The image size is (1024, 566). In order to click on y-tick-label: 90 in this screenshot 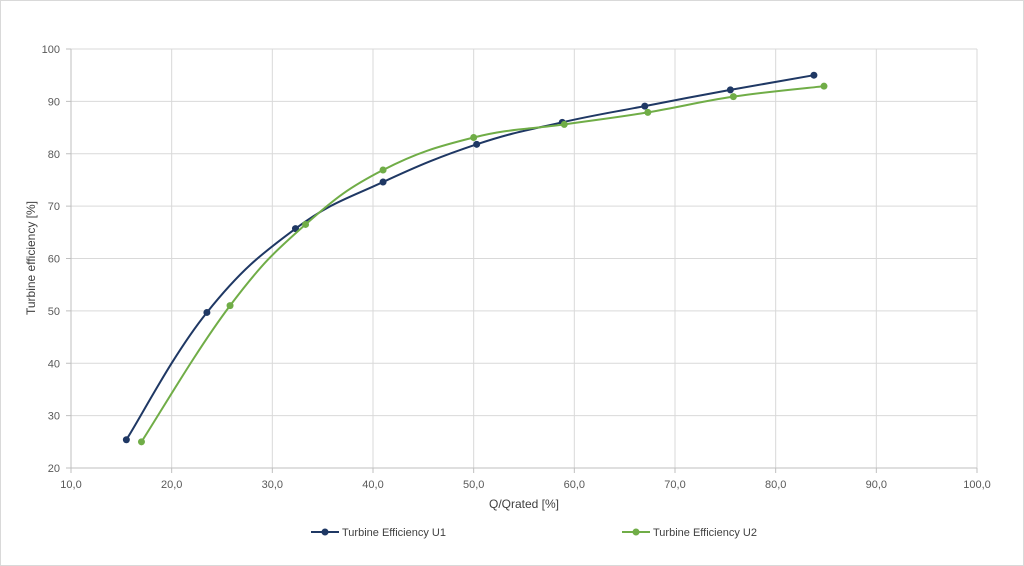, I will do `click(54, 102)`.